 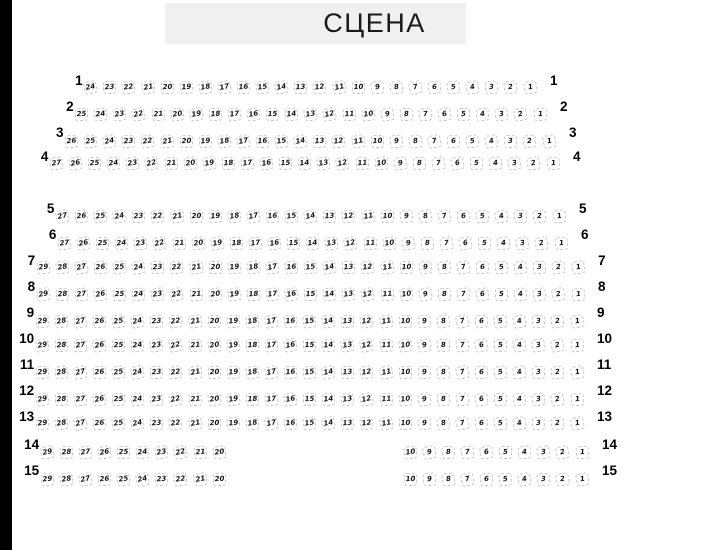 I want to click on seat-row7-num13: 13, so click(x=348, y=267).